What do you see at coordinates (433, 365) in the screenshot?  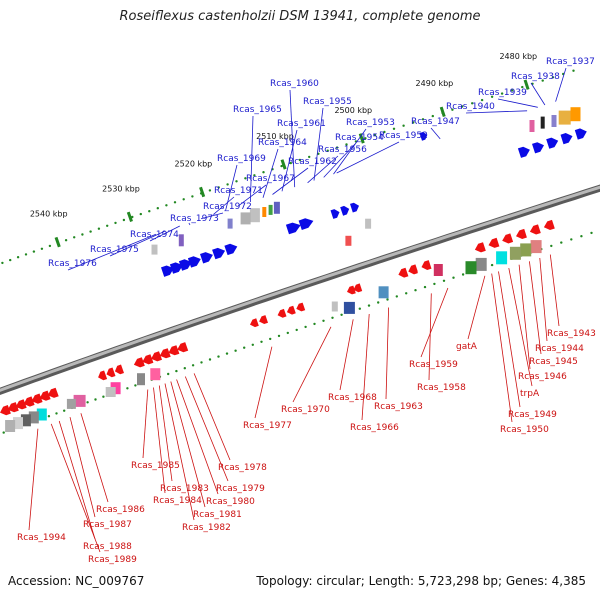 I see `reverse-gene-label: Rcas_1959` at bounding box center [433, 365].